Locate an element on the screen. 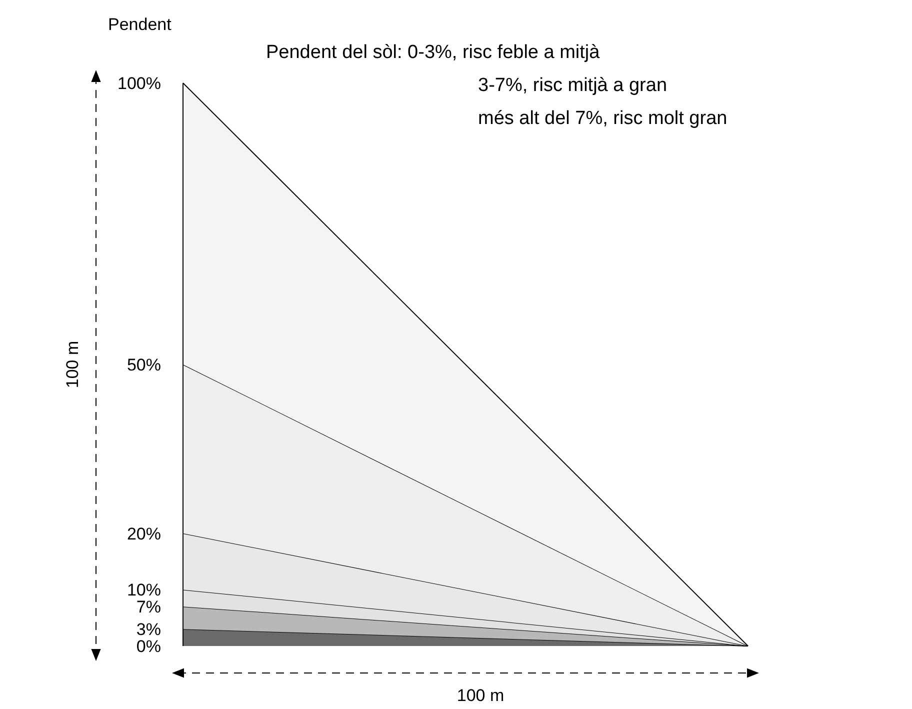  y-tick-label: 3% is located at coordinates (148, 630).